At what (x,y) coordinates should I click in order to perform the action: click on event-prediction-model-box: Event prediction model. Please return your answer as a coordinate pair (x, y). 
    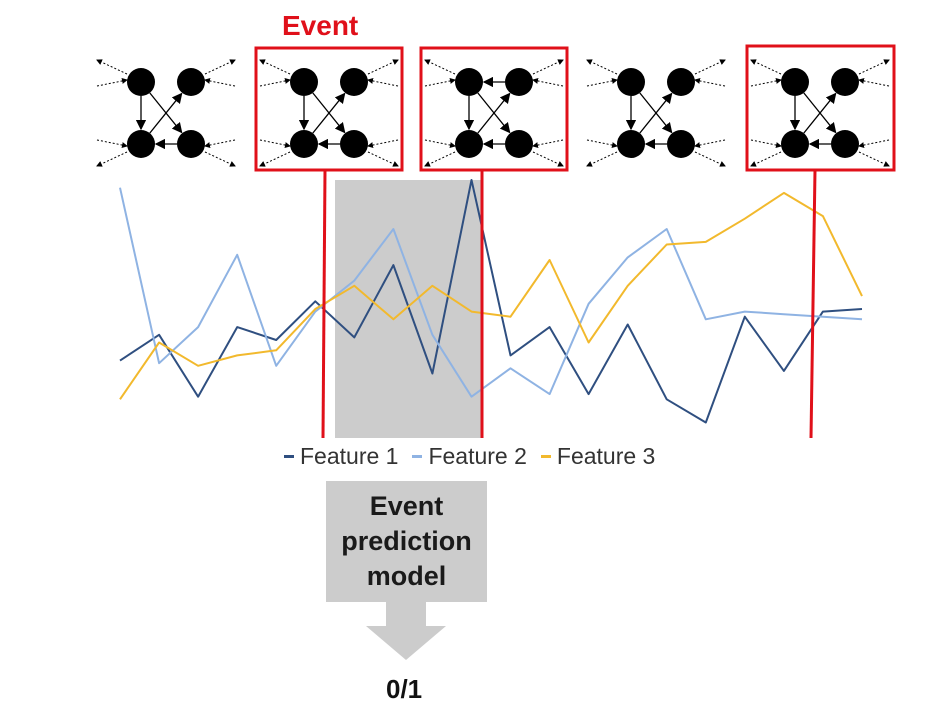
    Looking at the image, I should click on (406, 541).